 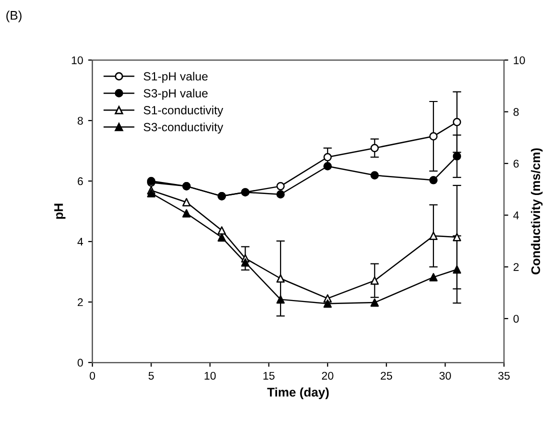 What do you see at coordinates (210, 376) in the screenshot?
I see `x-tick-label: 10` at bounding box center [210, 376].